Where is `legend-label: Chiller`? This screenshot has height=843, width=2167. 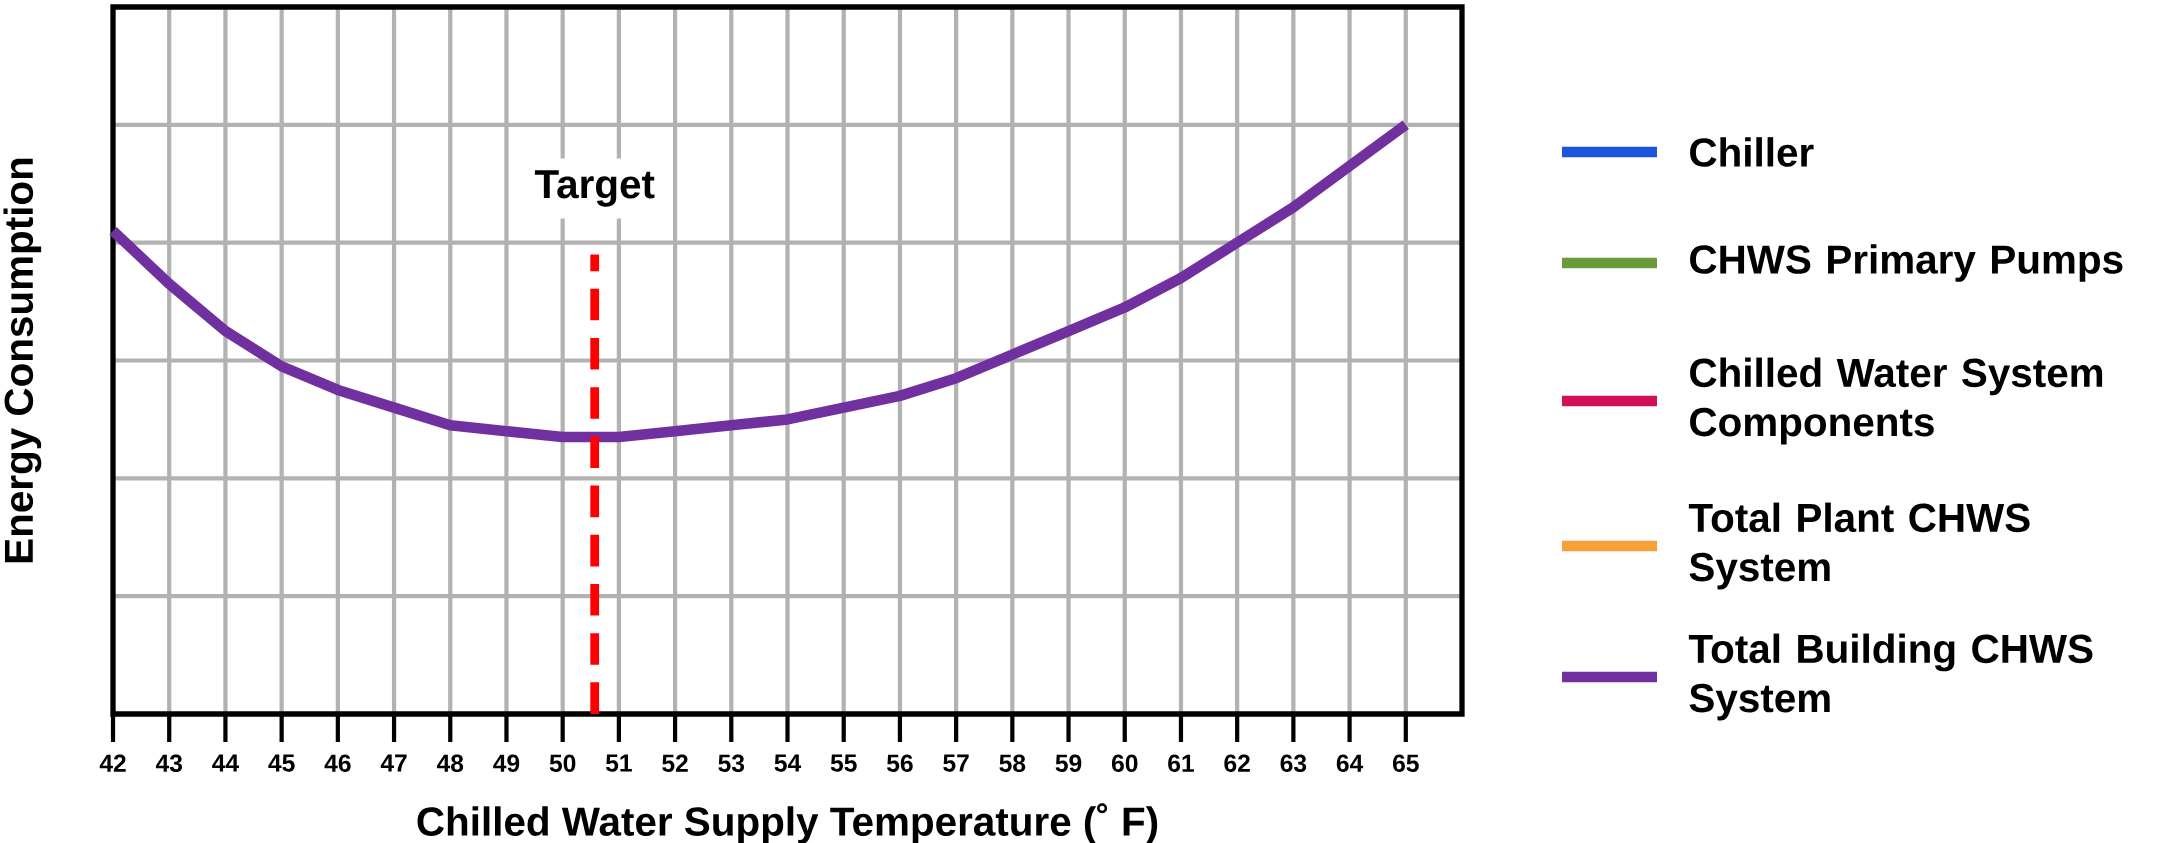 legend-label: Chiller is located at coordinates (1752, 152).